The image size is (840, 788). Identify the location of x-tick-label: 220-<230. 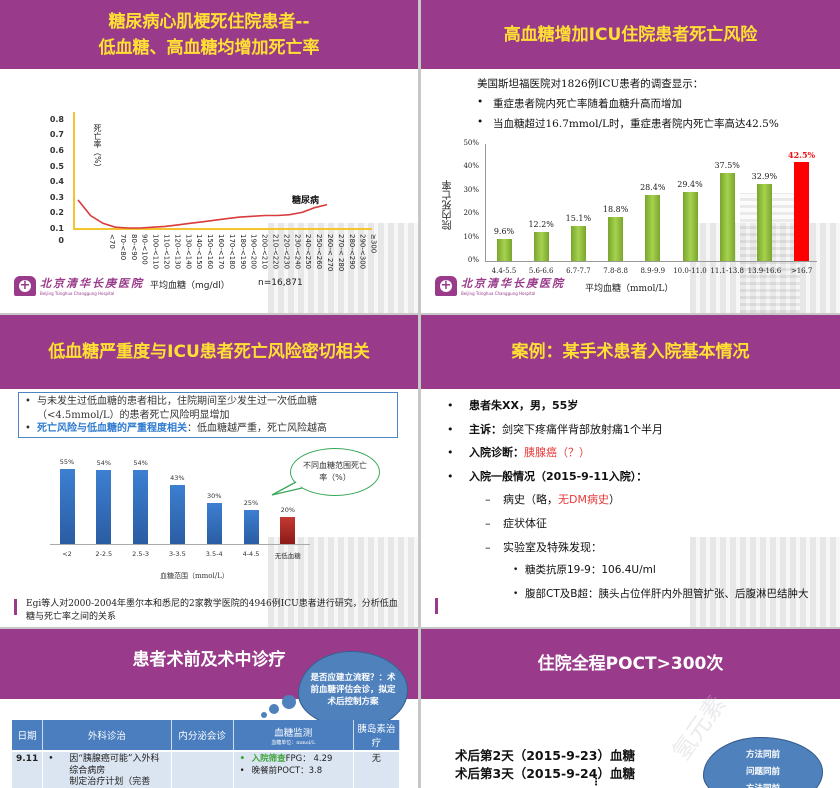
(286, 252).